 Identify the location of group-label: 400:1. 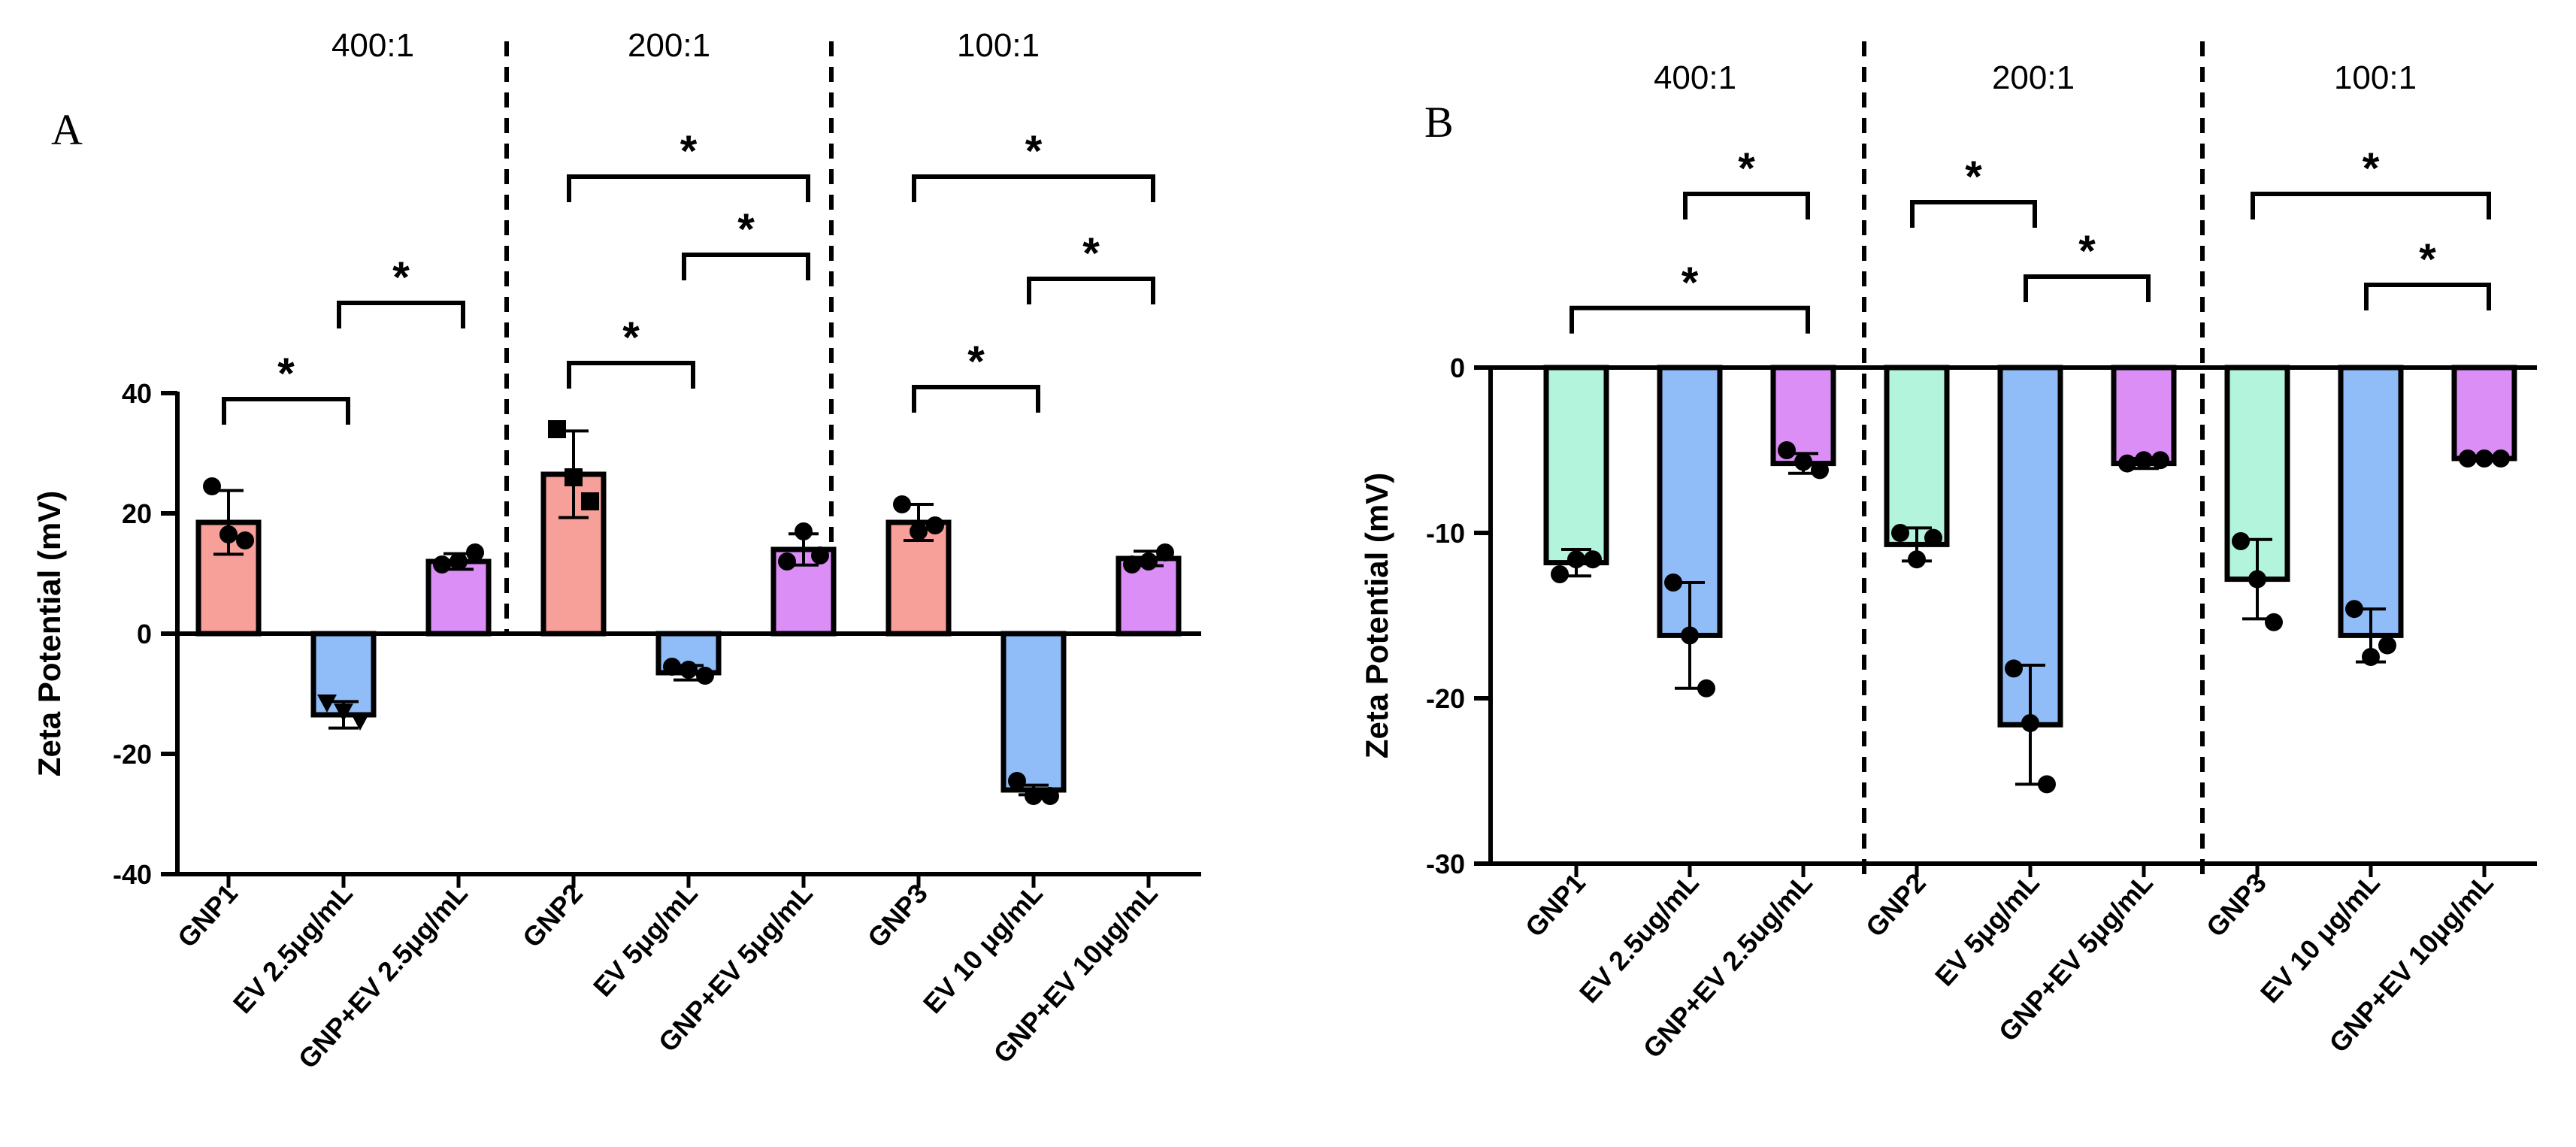
(1695, 77).